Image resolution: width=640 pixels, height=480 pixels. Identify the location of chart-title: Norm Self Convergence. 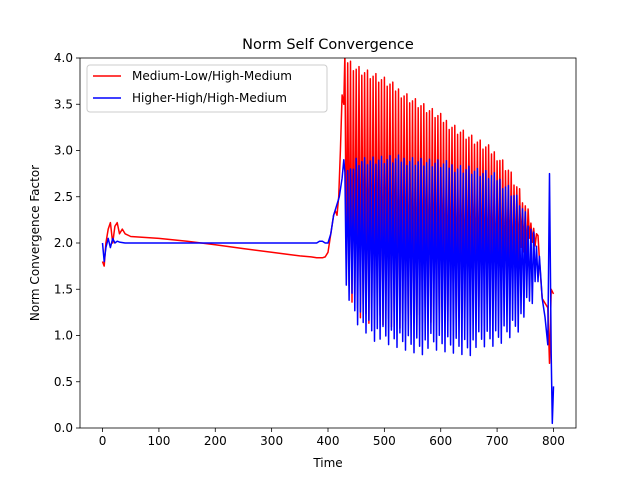
(328, 45).